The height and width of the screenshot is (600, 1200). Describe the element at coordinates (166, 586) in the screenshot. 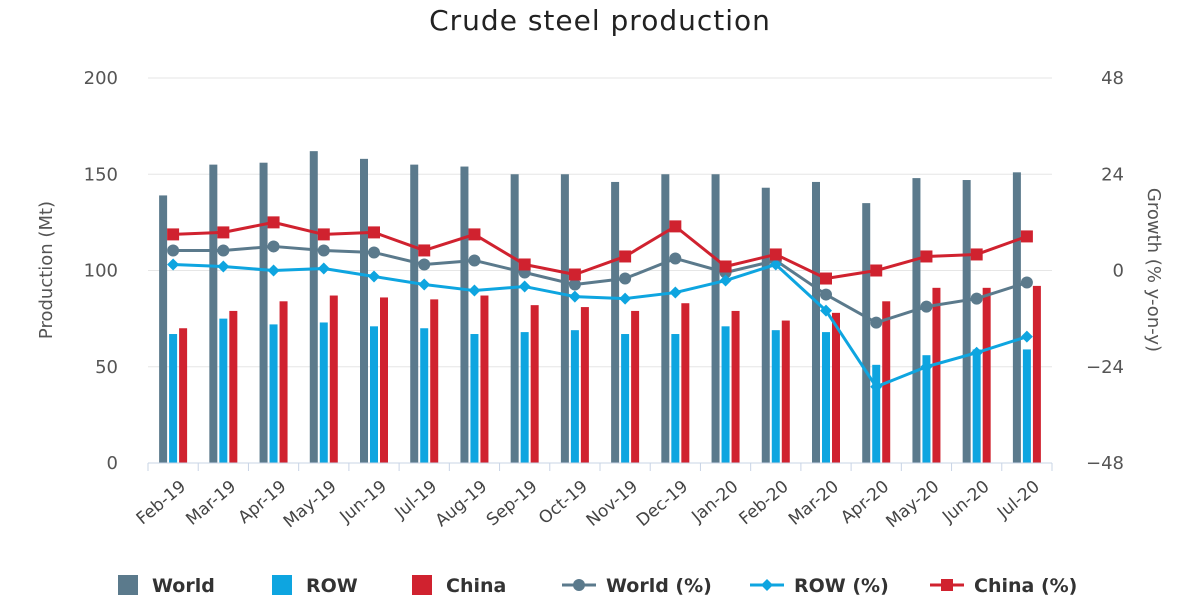

I see `legend-item-world: World` at that location.